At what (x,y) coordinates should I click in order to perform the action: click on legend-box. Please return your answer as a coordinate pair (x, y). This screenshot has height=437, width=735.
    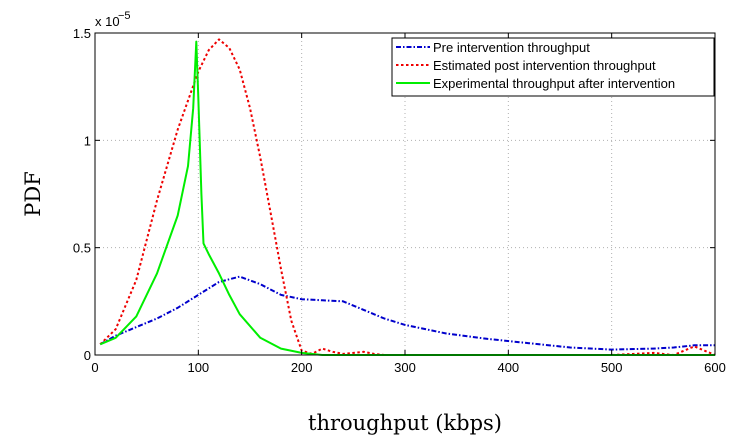
    Looking at the image, I should click on (553, 67).